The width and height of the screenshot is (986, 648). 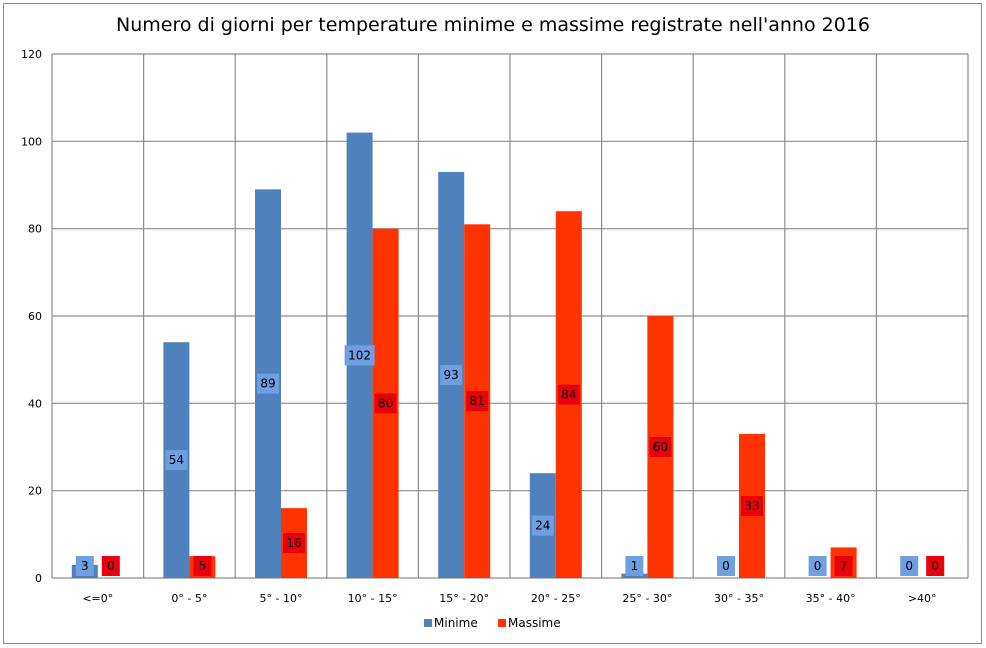 I want to click on y-tick-label: 120, so click(x=31, y=54).